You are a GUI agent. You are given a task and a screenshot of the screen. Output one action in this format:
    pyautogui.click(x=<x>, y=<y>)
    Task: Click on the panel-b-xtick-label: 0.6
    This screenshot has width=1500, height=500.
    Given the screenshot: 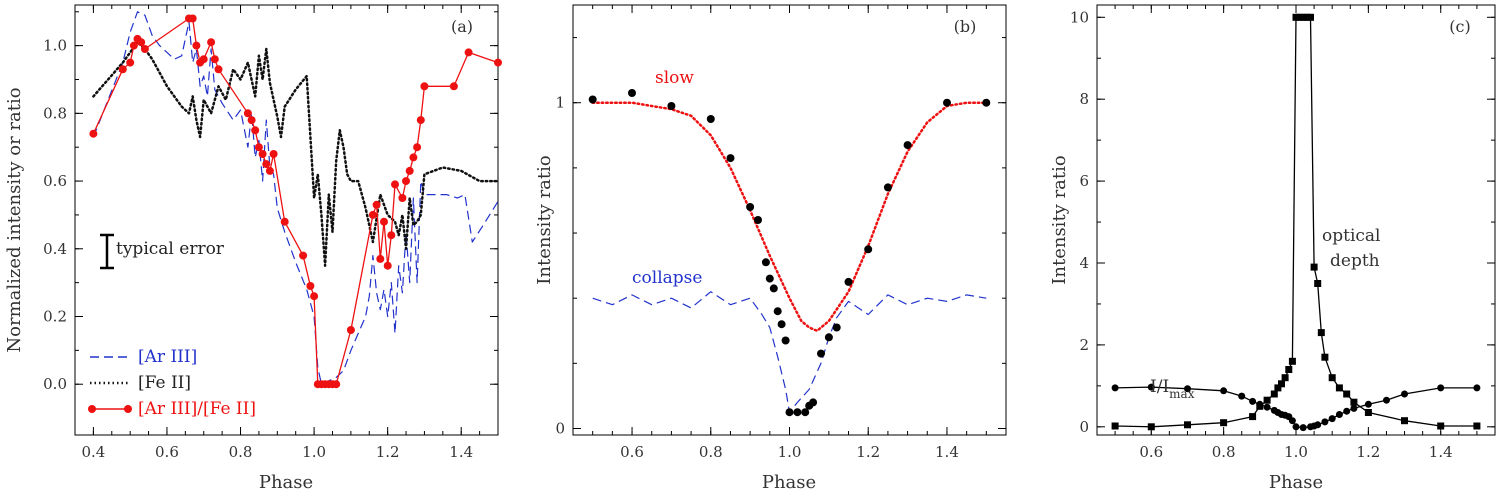 What is the action you would take?
    pyautogui.click(x=632, y=452)
    